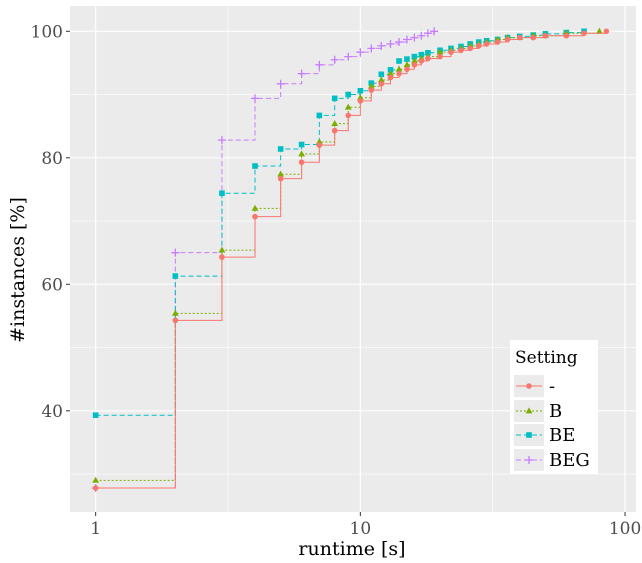 The image size is (642, 563). I want to click on y-tick-label: 100, so click(47, 32).